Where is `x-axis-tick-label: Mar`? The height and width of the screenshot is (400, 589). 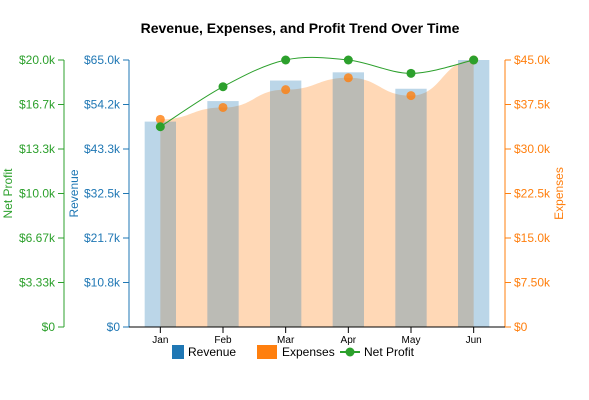
x-axis-tick-label: Mar is located at coordinates (286, 340).